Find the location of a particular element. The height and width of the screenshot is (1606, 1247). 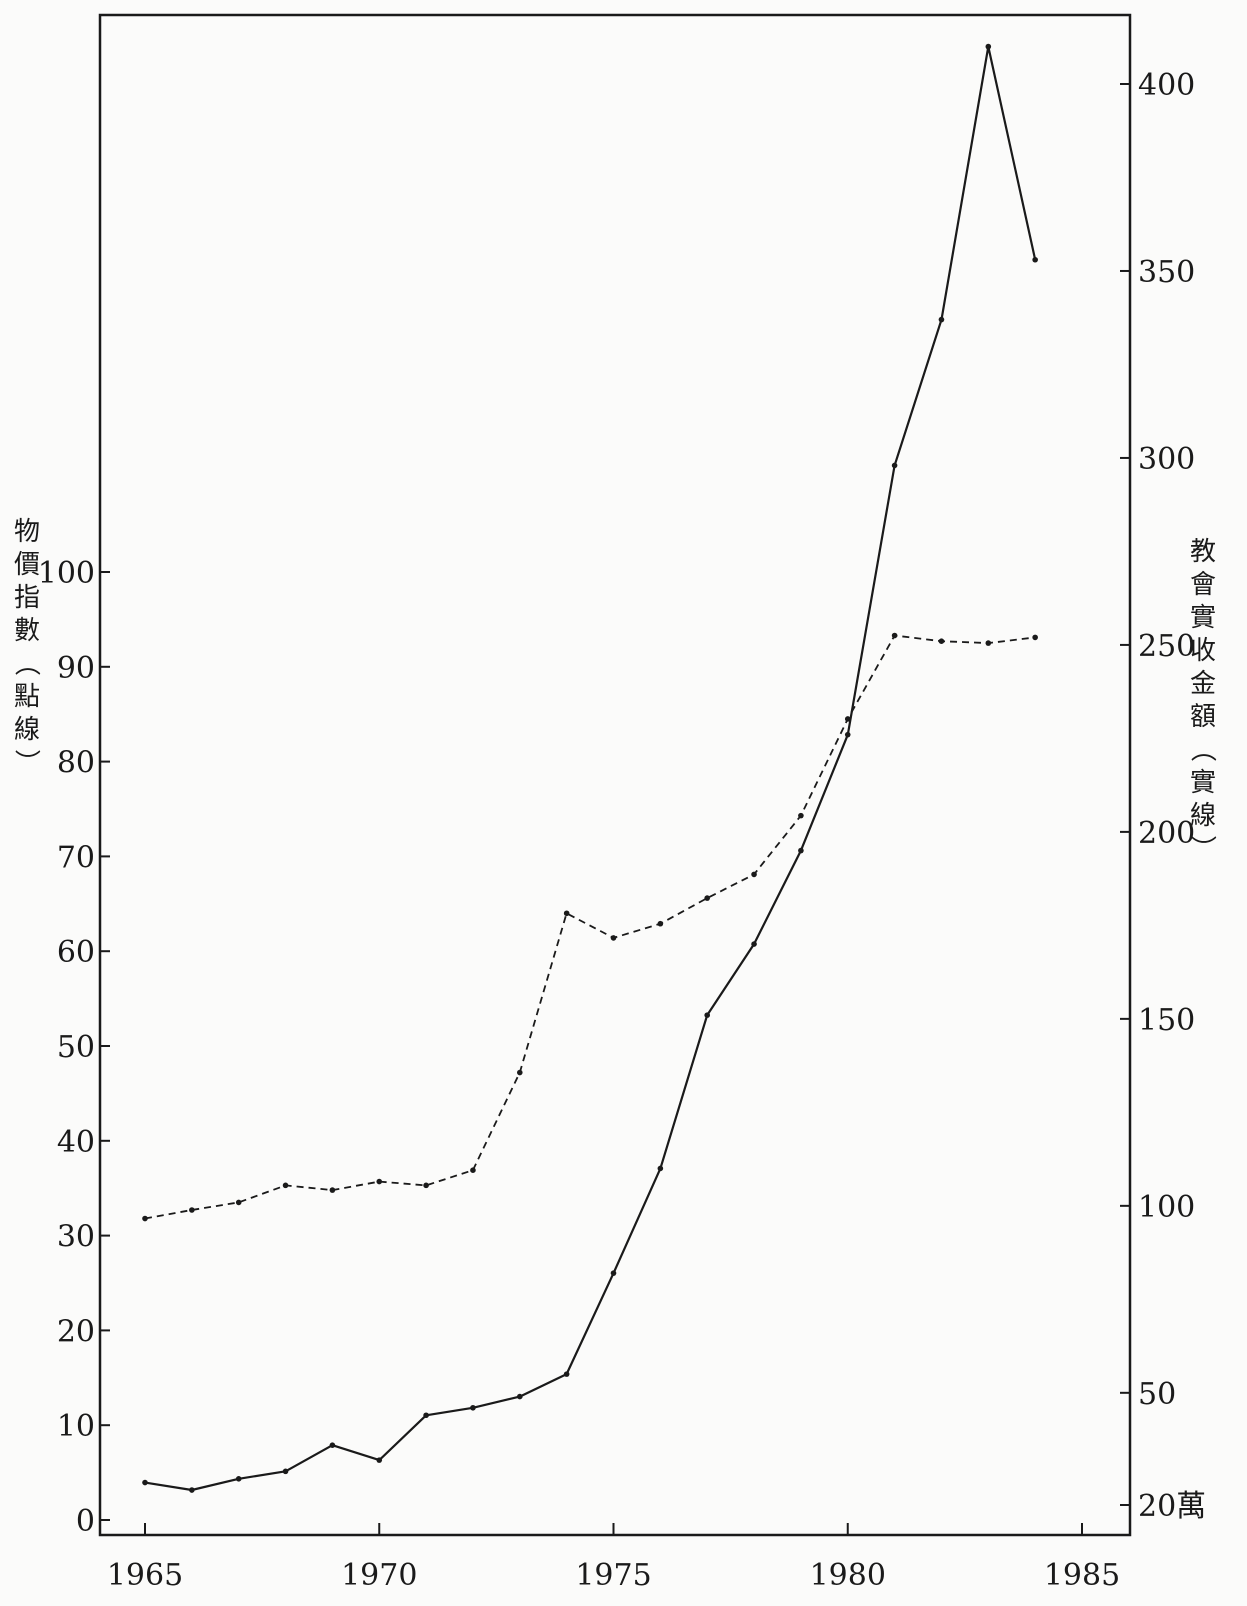

x-tick-label: 1970 is located at coordinates (379, 1575).